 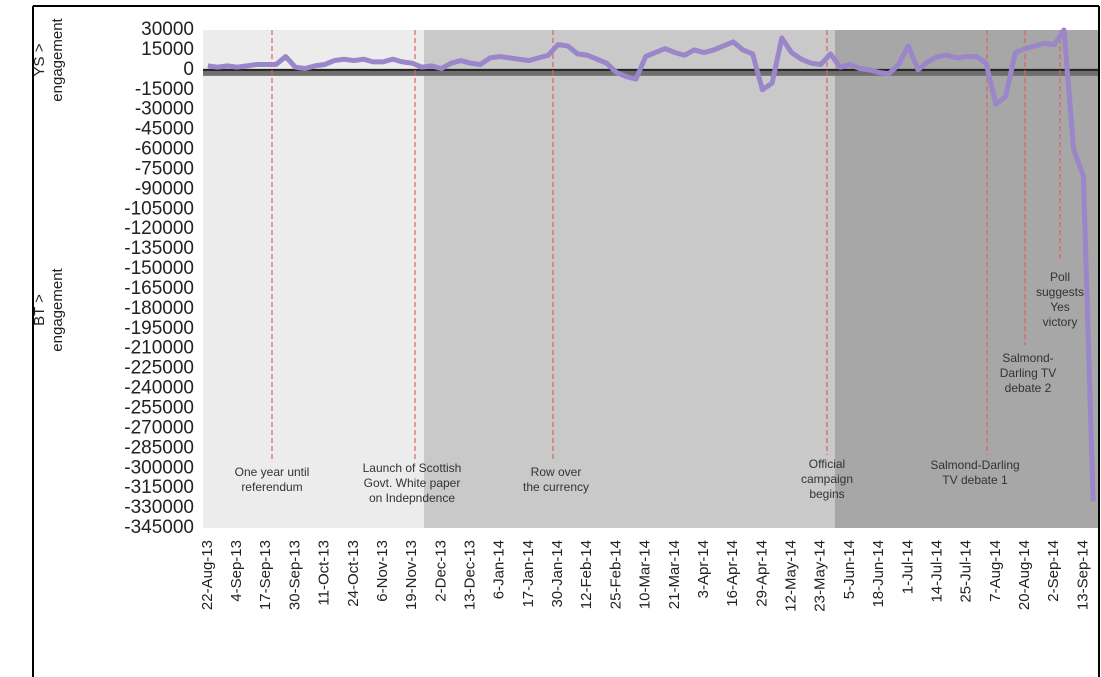 I want to click on x-tick-label: 2-Dec-13, so click(x=440, y=571).